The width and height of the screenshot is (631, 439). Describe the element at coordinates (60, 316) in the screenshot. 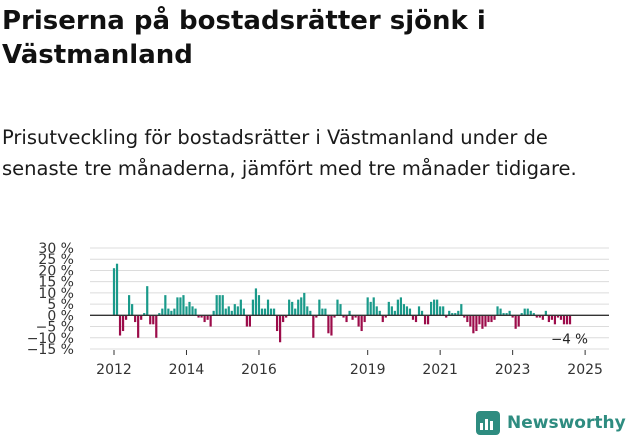

I see `y-tick-label: 0 %` at that location.